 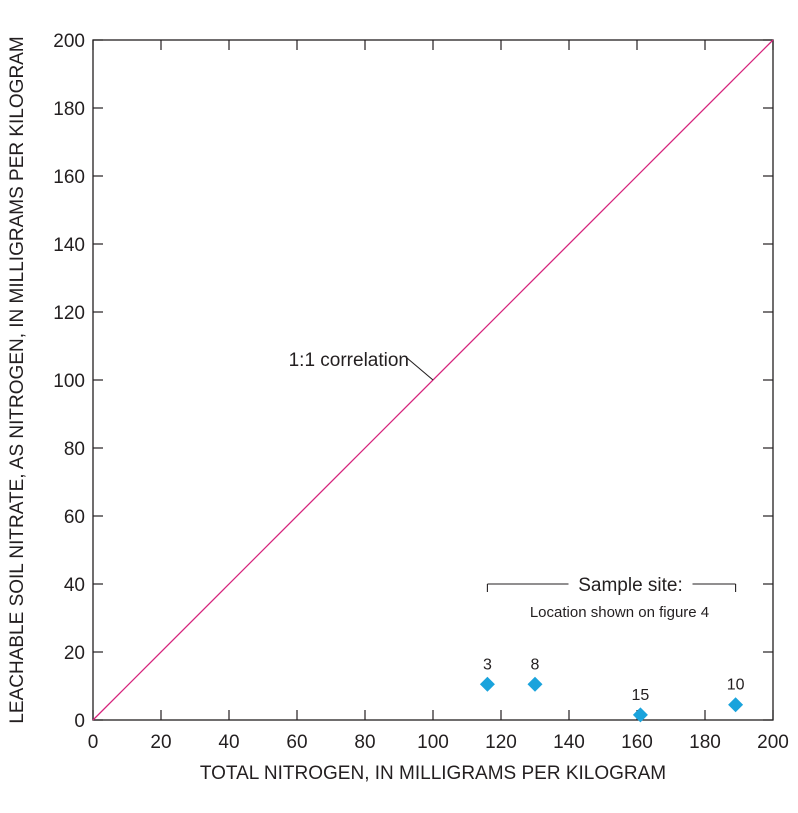 What do you see at coordinates (611, 598) in the screenshot?
I see `legend: Sample site: Location shown on figure 4` at bounding box center [611, 598].